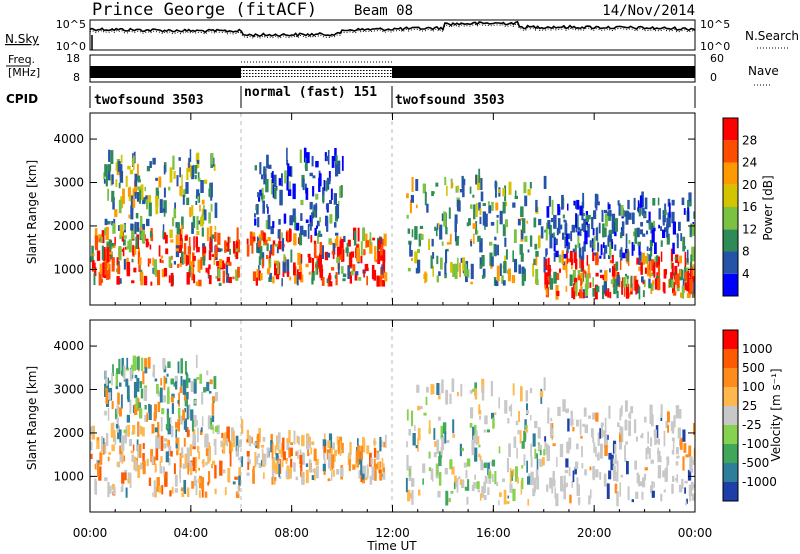 The image size is (800, 554). I want to click on colorbar-tick-label: -25, so click(752, 425).